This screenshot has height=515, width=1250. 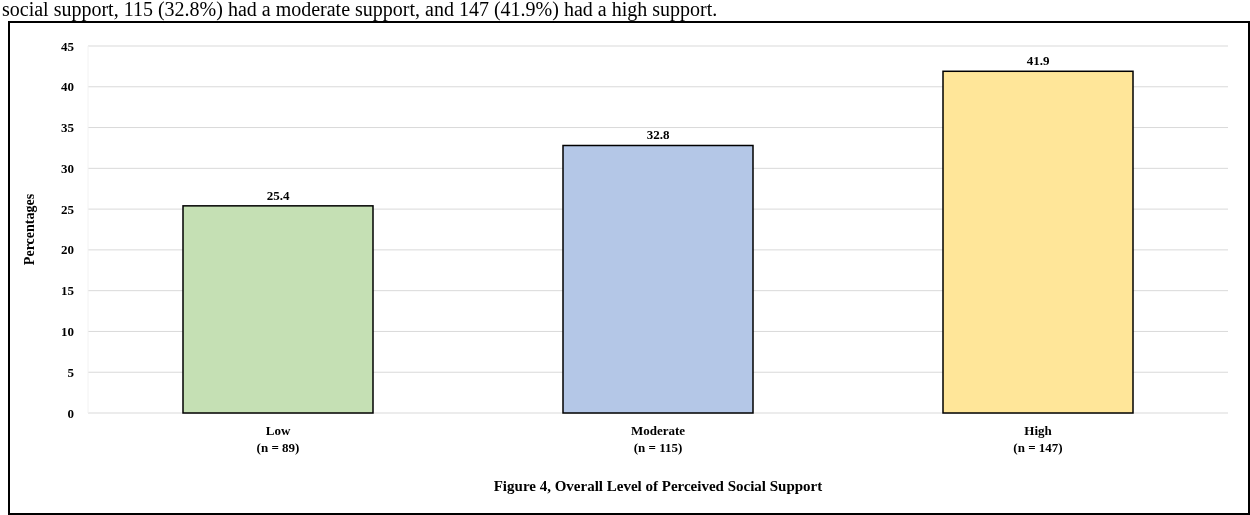 What do you see at coordinates (68, 291) in the screenshot?
I see `y-tick-label: 15` at bounding box center [68, 291].